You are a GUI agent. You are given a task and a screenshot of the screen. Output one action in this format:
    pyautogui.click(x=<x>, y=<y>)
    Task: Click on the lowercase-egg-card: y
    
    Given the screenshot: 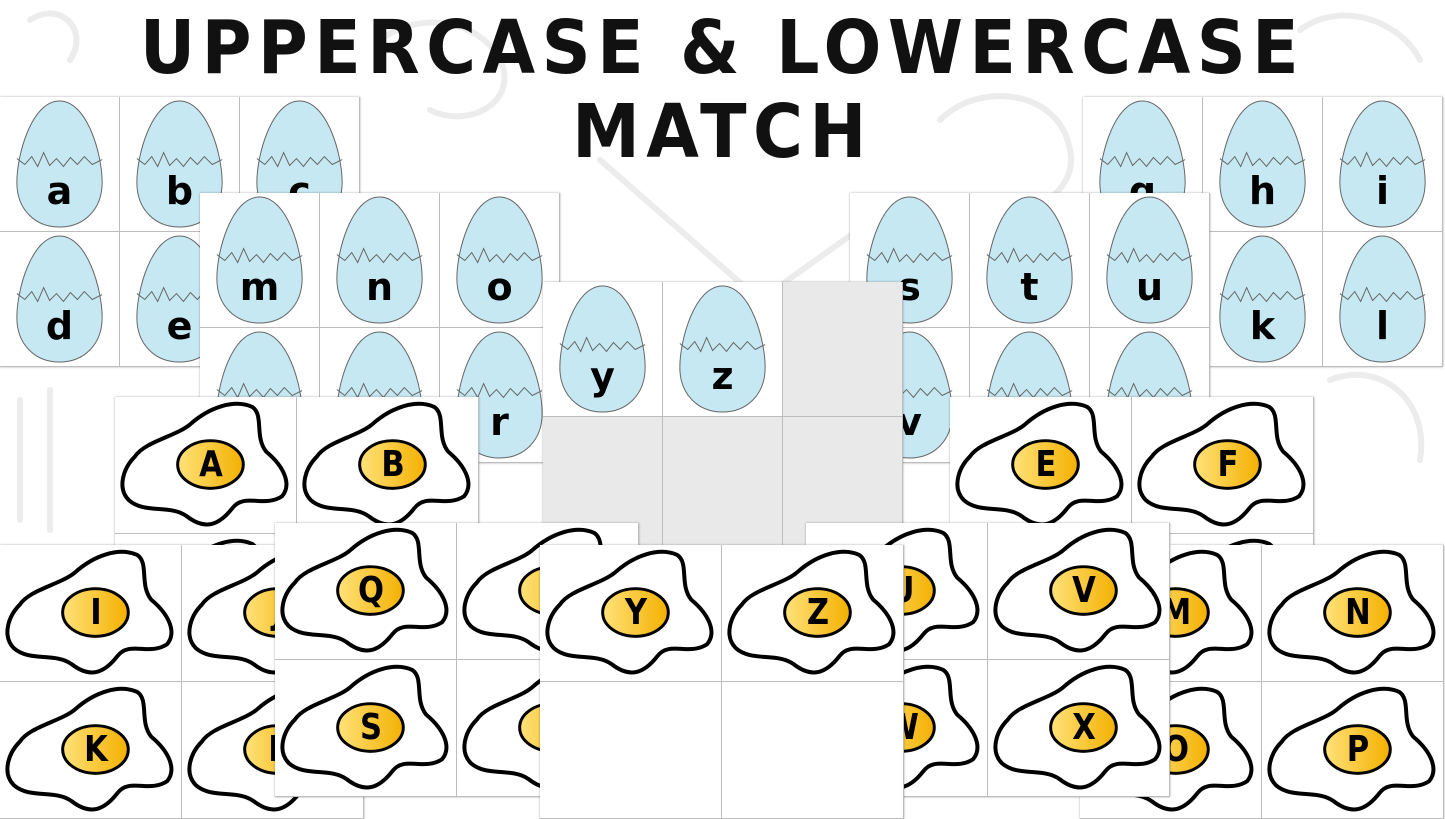 What is the action you would take?
    pyautogui.click(x=603, y=349)
    